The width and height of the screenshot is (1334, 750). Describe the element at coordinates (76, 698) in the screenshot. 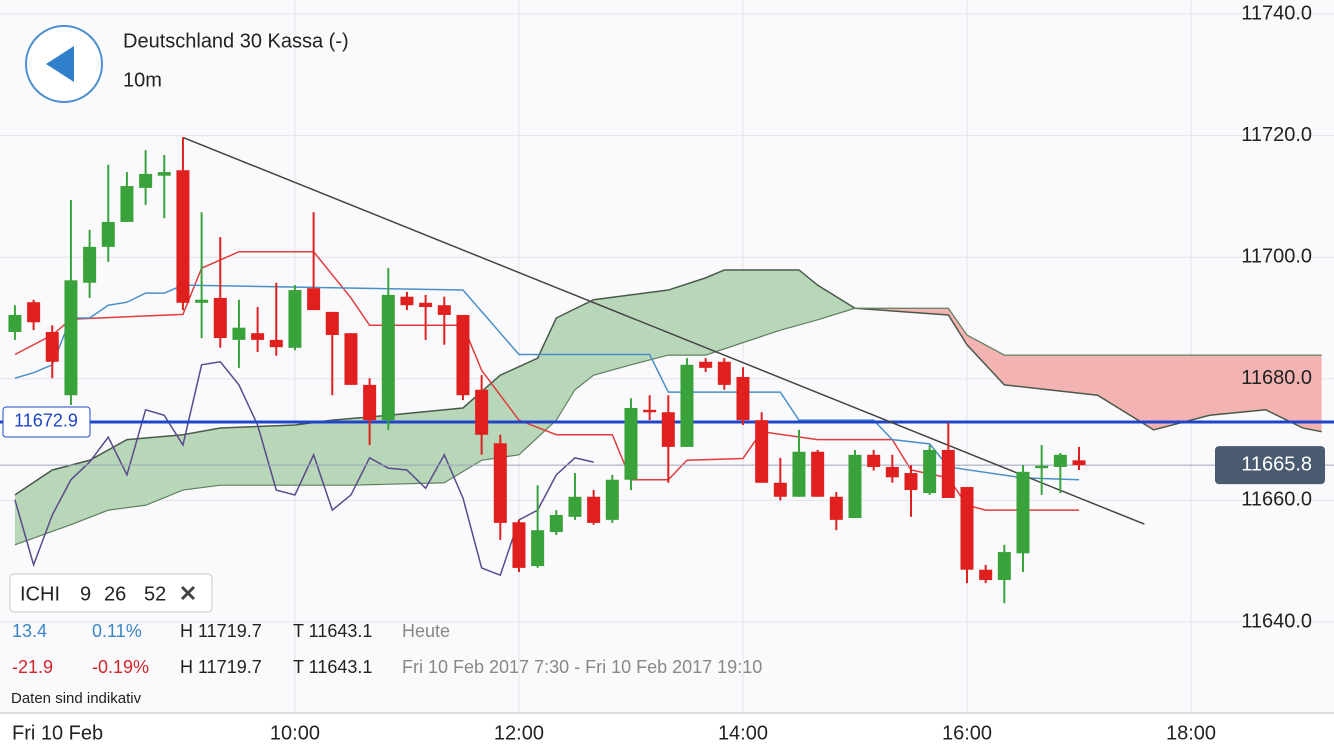

I see `disclaimer: Daten sind indikativ` at that location.